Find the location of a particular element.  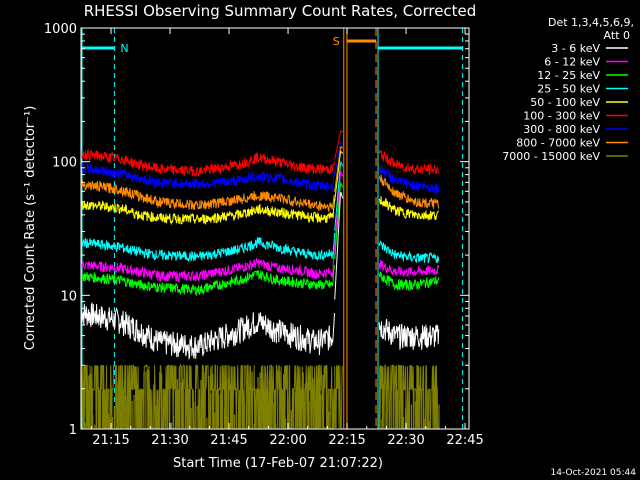

legend-entry-label: 7000 - 15000 keV is located at coordinates (551, 156).